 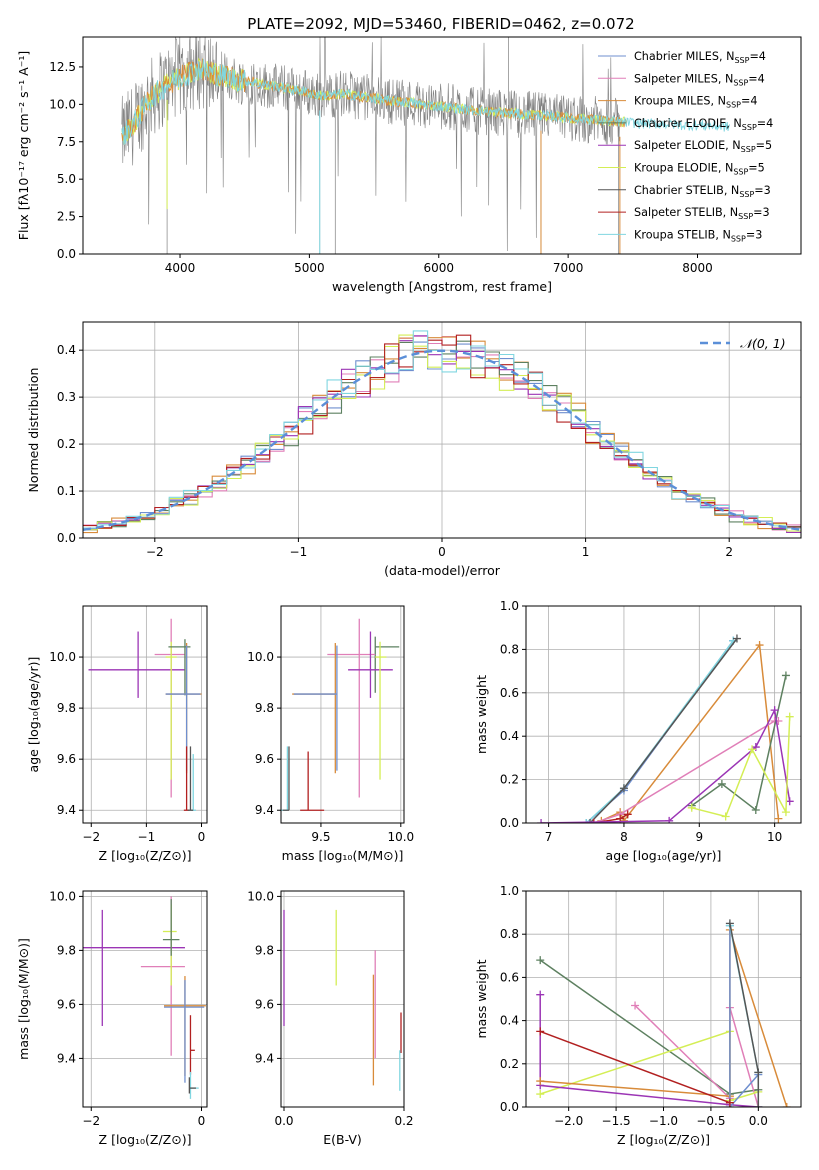 What do you see at coordinates (616, 1121) in the screenshot?
I see `x-tick-label: −1.5` at bounding box center [616, 1121].